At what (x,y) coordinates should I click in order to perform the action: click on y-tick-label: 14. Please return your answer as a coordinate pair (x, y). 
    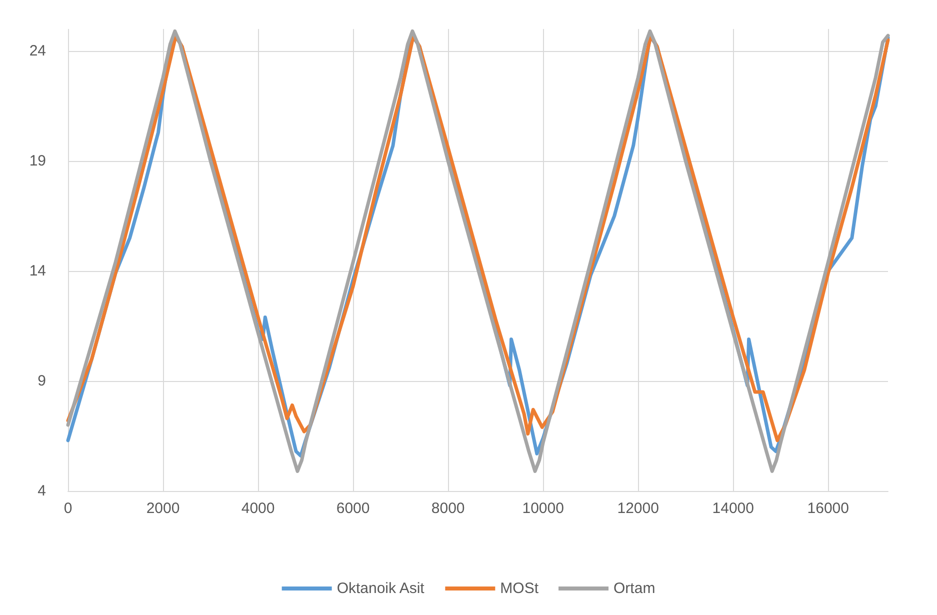
    Looking at the image, I should click on (37, 271).